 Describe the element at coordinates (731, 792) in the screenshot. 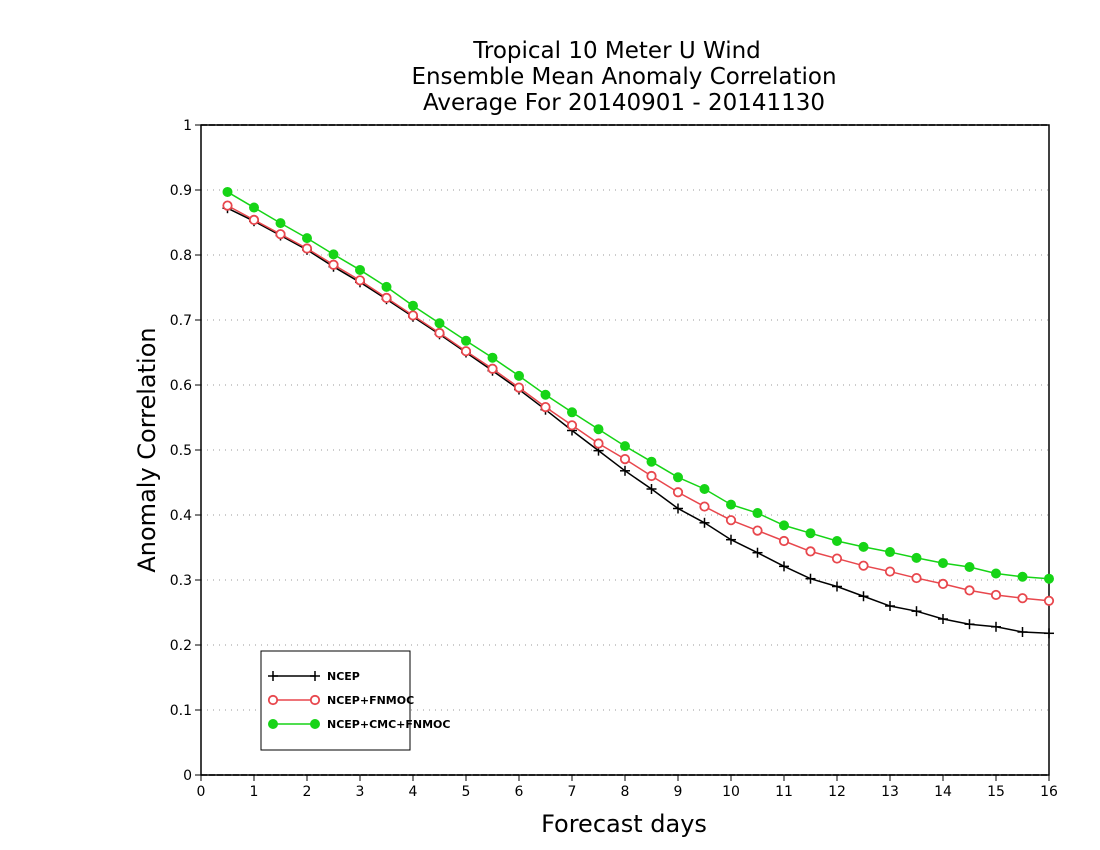

I see `x-tick-label-10: 10` at that location.